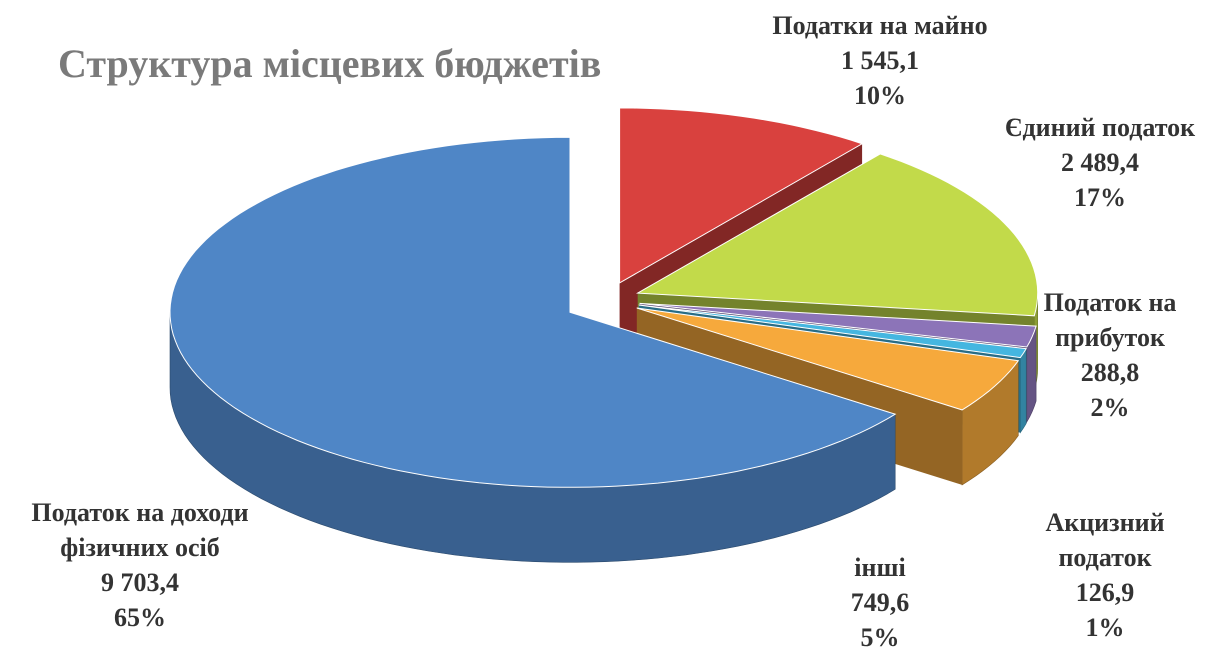  I want to click on label-name: Акцизний податок, so click(1105, 540).